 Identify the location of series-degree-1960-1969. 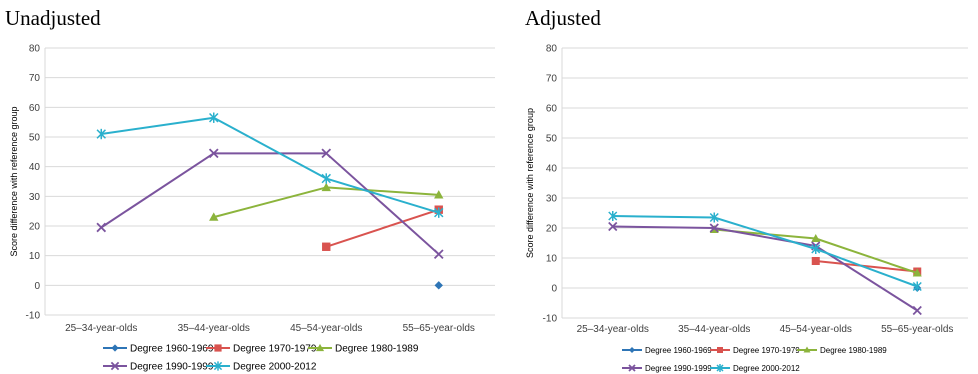
(438, 285).